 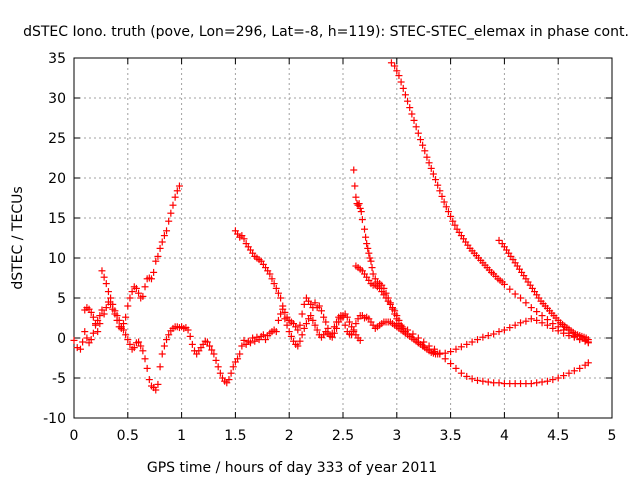 I want to click on x-axis-label: GPS time / hours of day 333 of year 2011, so click(x=292, y=468).